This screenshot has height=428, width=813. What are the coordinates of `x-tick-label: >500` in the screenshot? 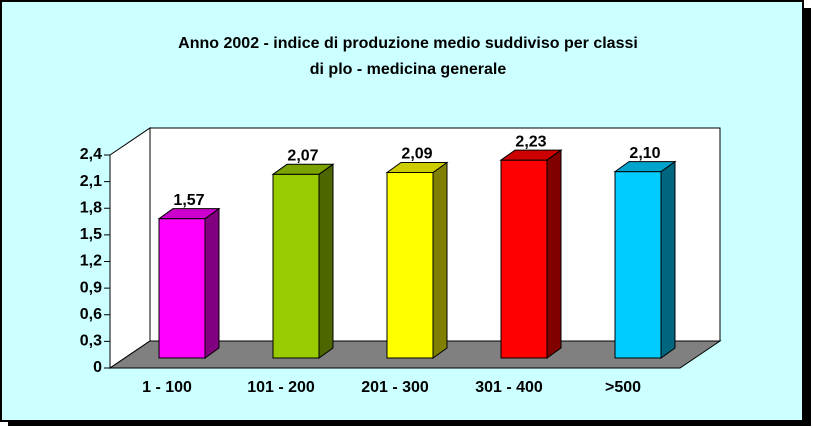 It's located at (623, 387).